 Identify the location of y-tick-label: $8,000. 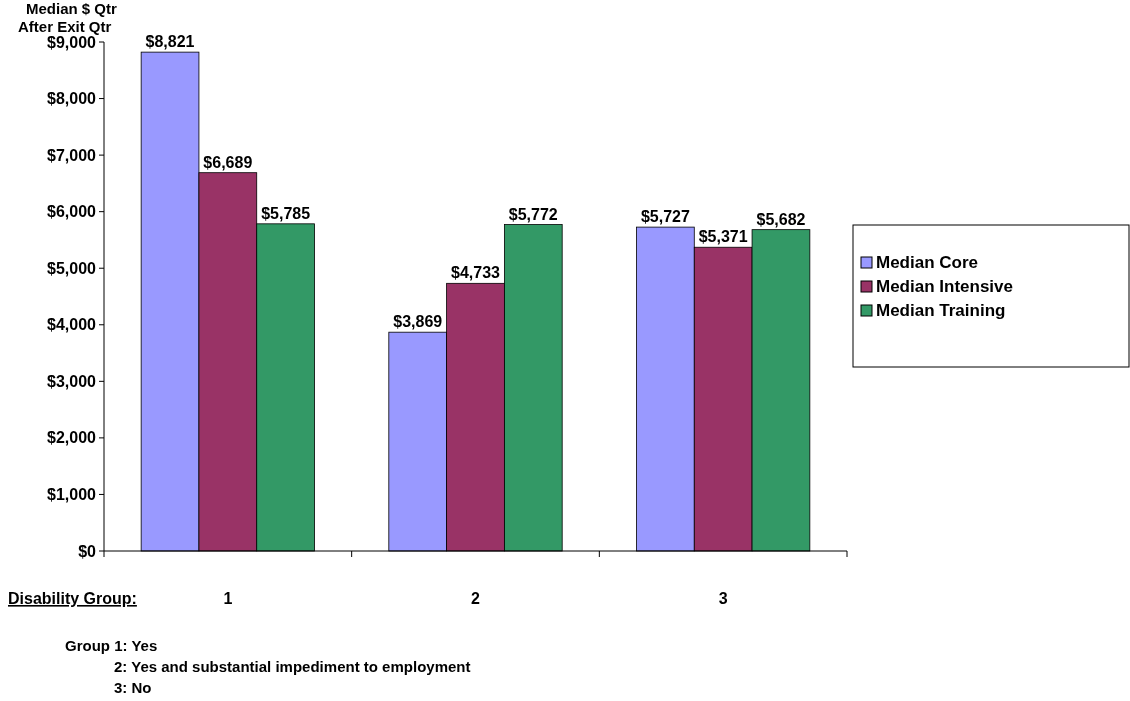
(72, 99).